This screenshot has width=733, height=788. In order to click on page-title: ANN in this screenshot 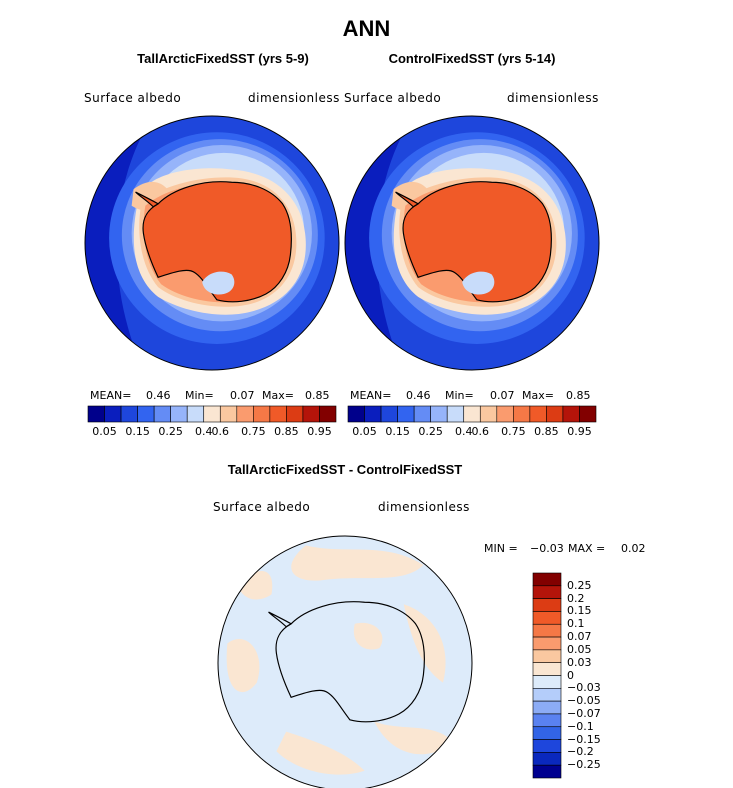, I will do `click(366, 28)`.